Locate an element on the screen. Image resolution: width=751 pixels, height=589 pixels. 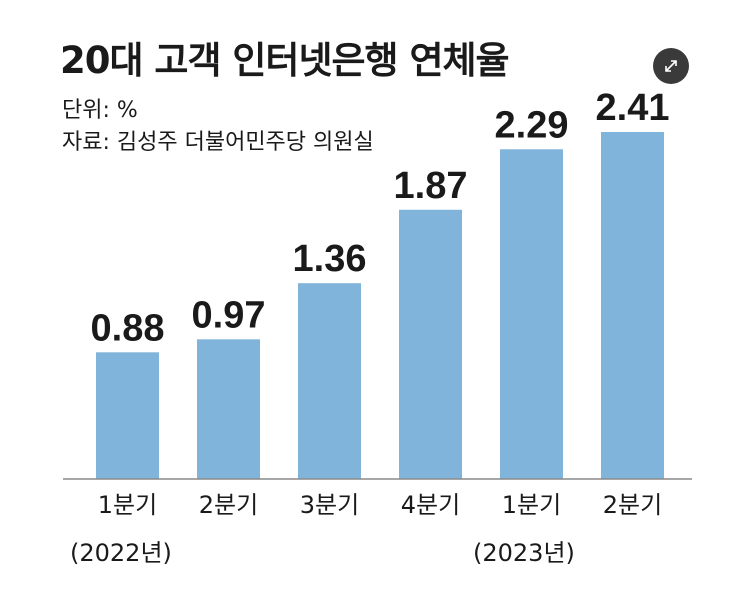
category-label-3: 3분기 is located at coordinates (329, 505).